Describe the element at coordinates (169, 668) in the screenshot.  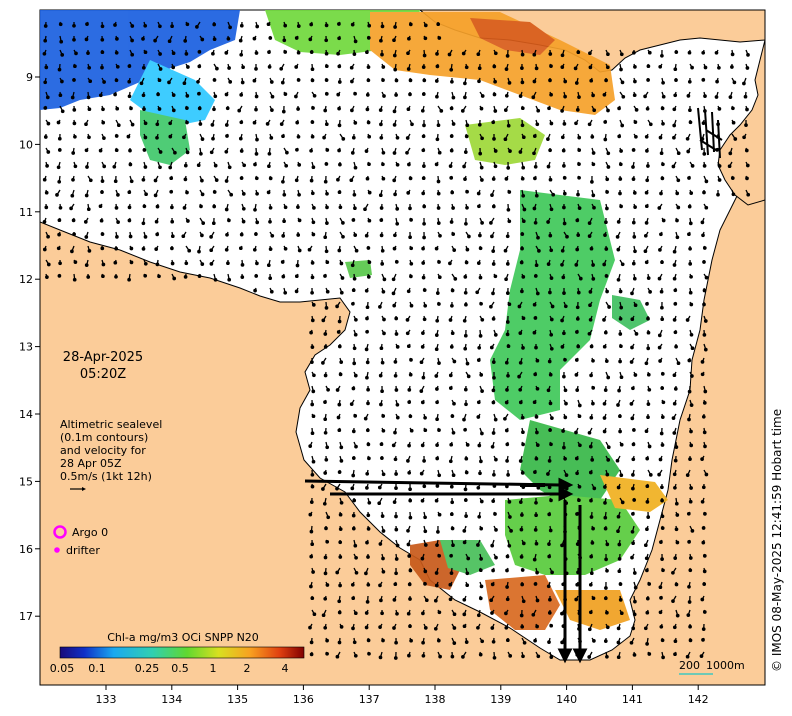
I see `colorbar-ticks: 0.05 0.1 0.25 0.5 1 2 4` at that location.